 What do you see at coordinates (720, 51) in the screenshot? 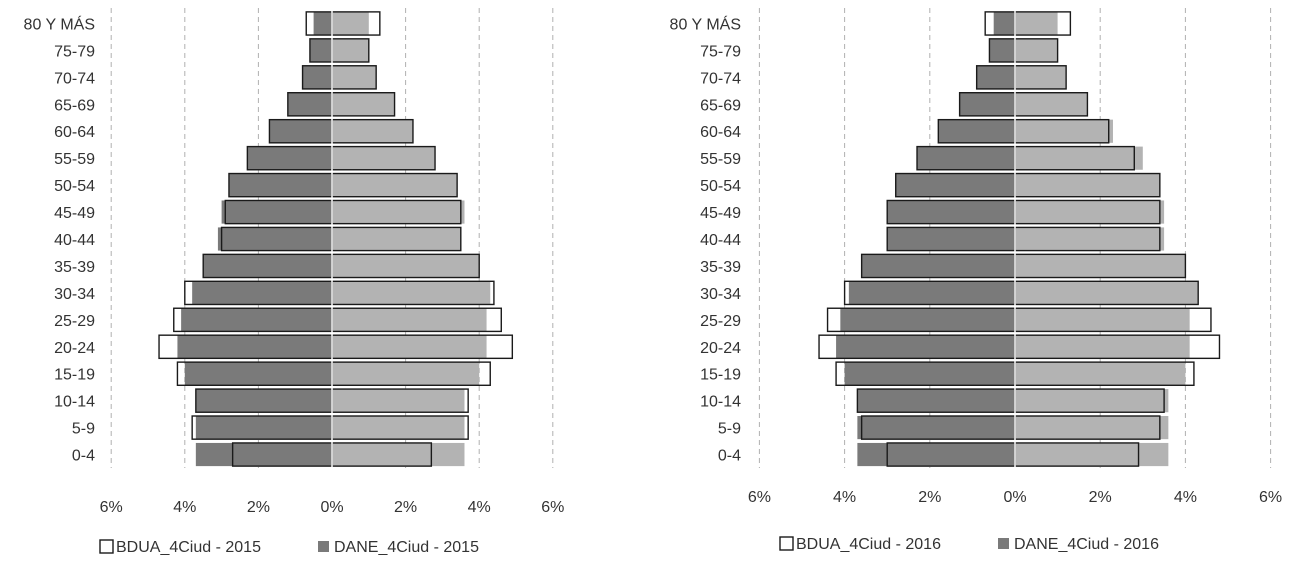
I see `category-label: 75-79` at bounding box center [720, 51].